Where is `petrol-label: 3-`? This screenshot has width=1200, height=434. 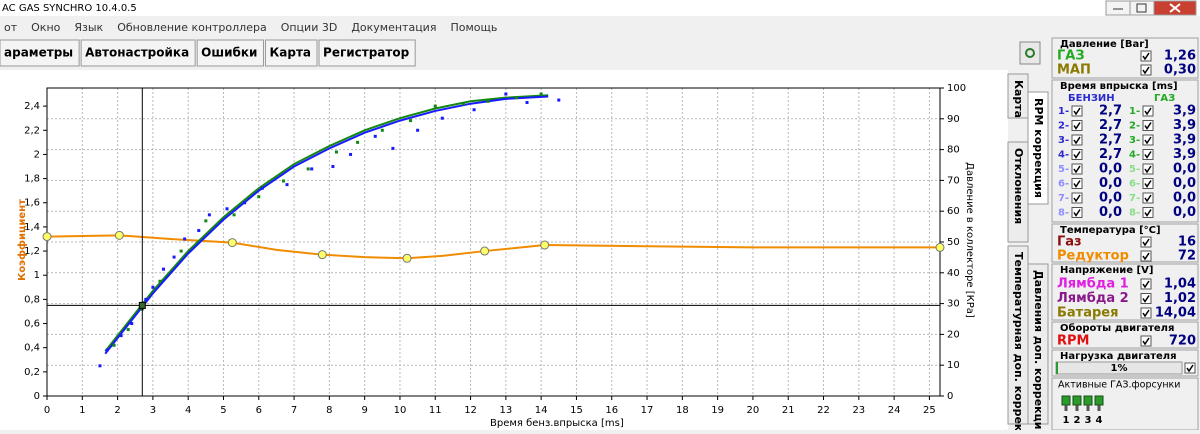
petrol-label: 3- is located at coordinates (1063, 140).